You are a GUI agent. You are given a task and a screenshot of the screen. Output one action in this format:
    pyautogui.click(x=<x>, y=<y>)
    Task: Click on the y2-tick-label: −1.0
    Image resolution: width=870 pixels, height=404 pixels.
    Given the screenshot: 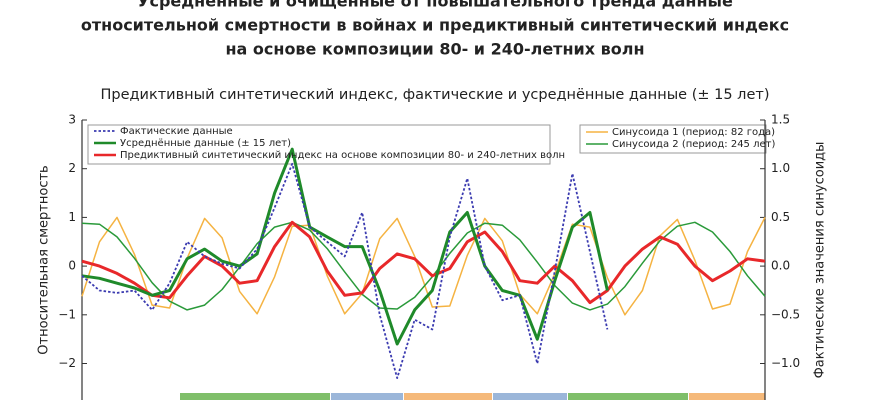 What is the action you would take?
    pyautogui.click(x=785, y=363)
    